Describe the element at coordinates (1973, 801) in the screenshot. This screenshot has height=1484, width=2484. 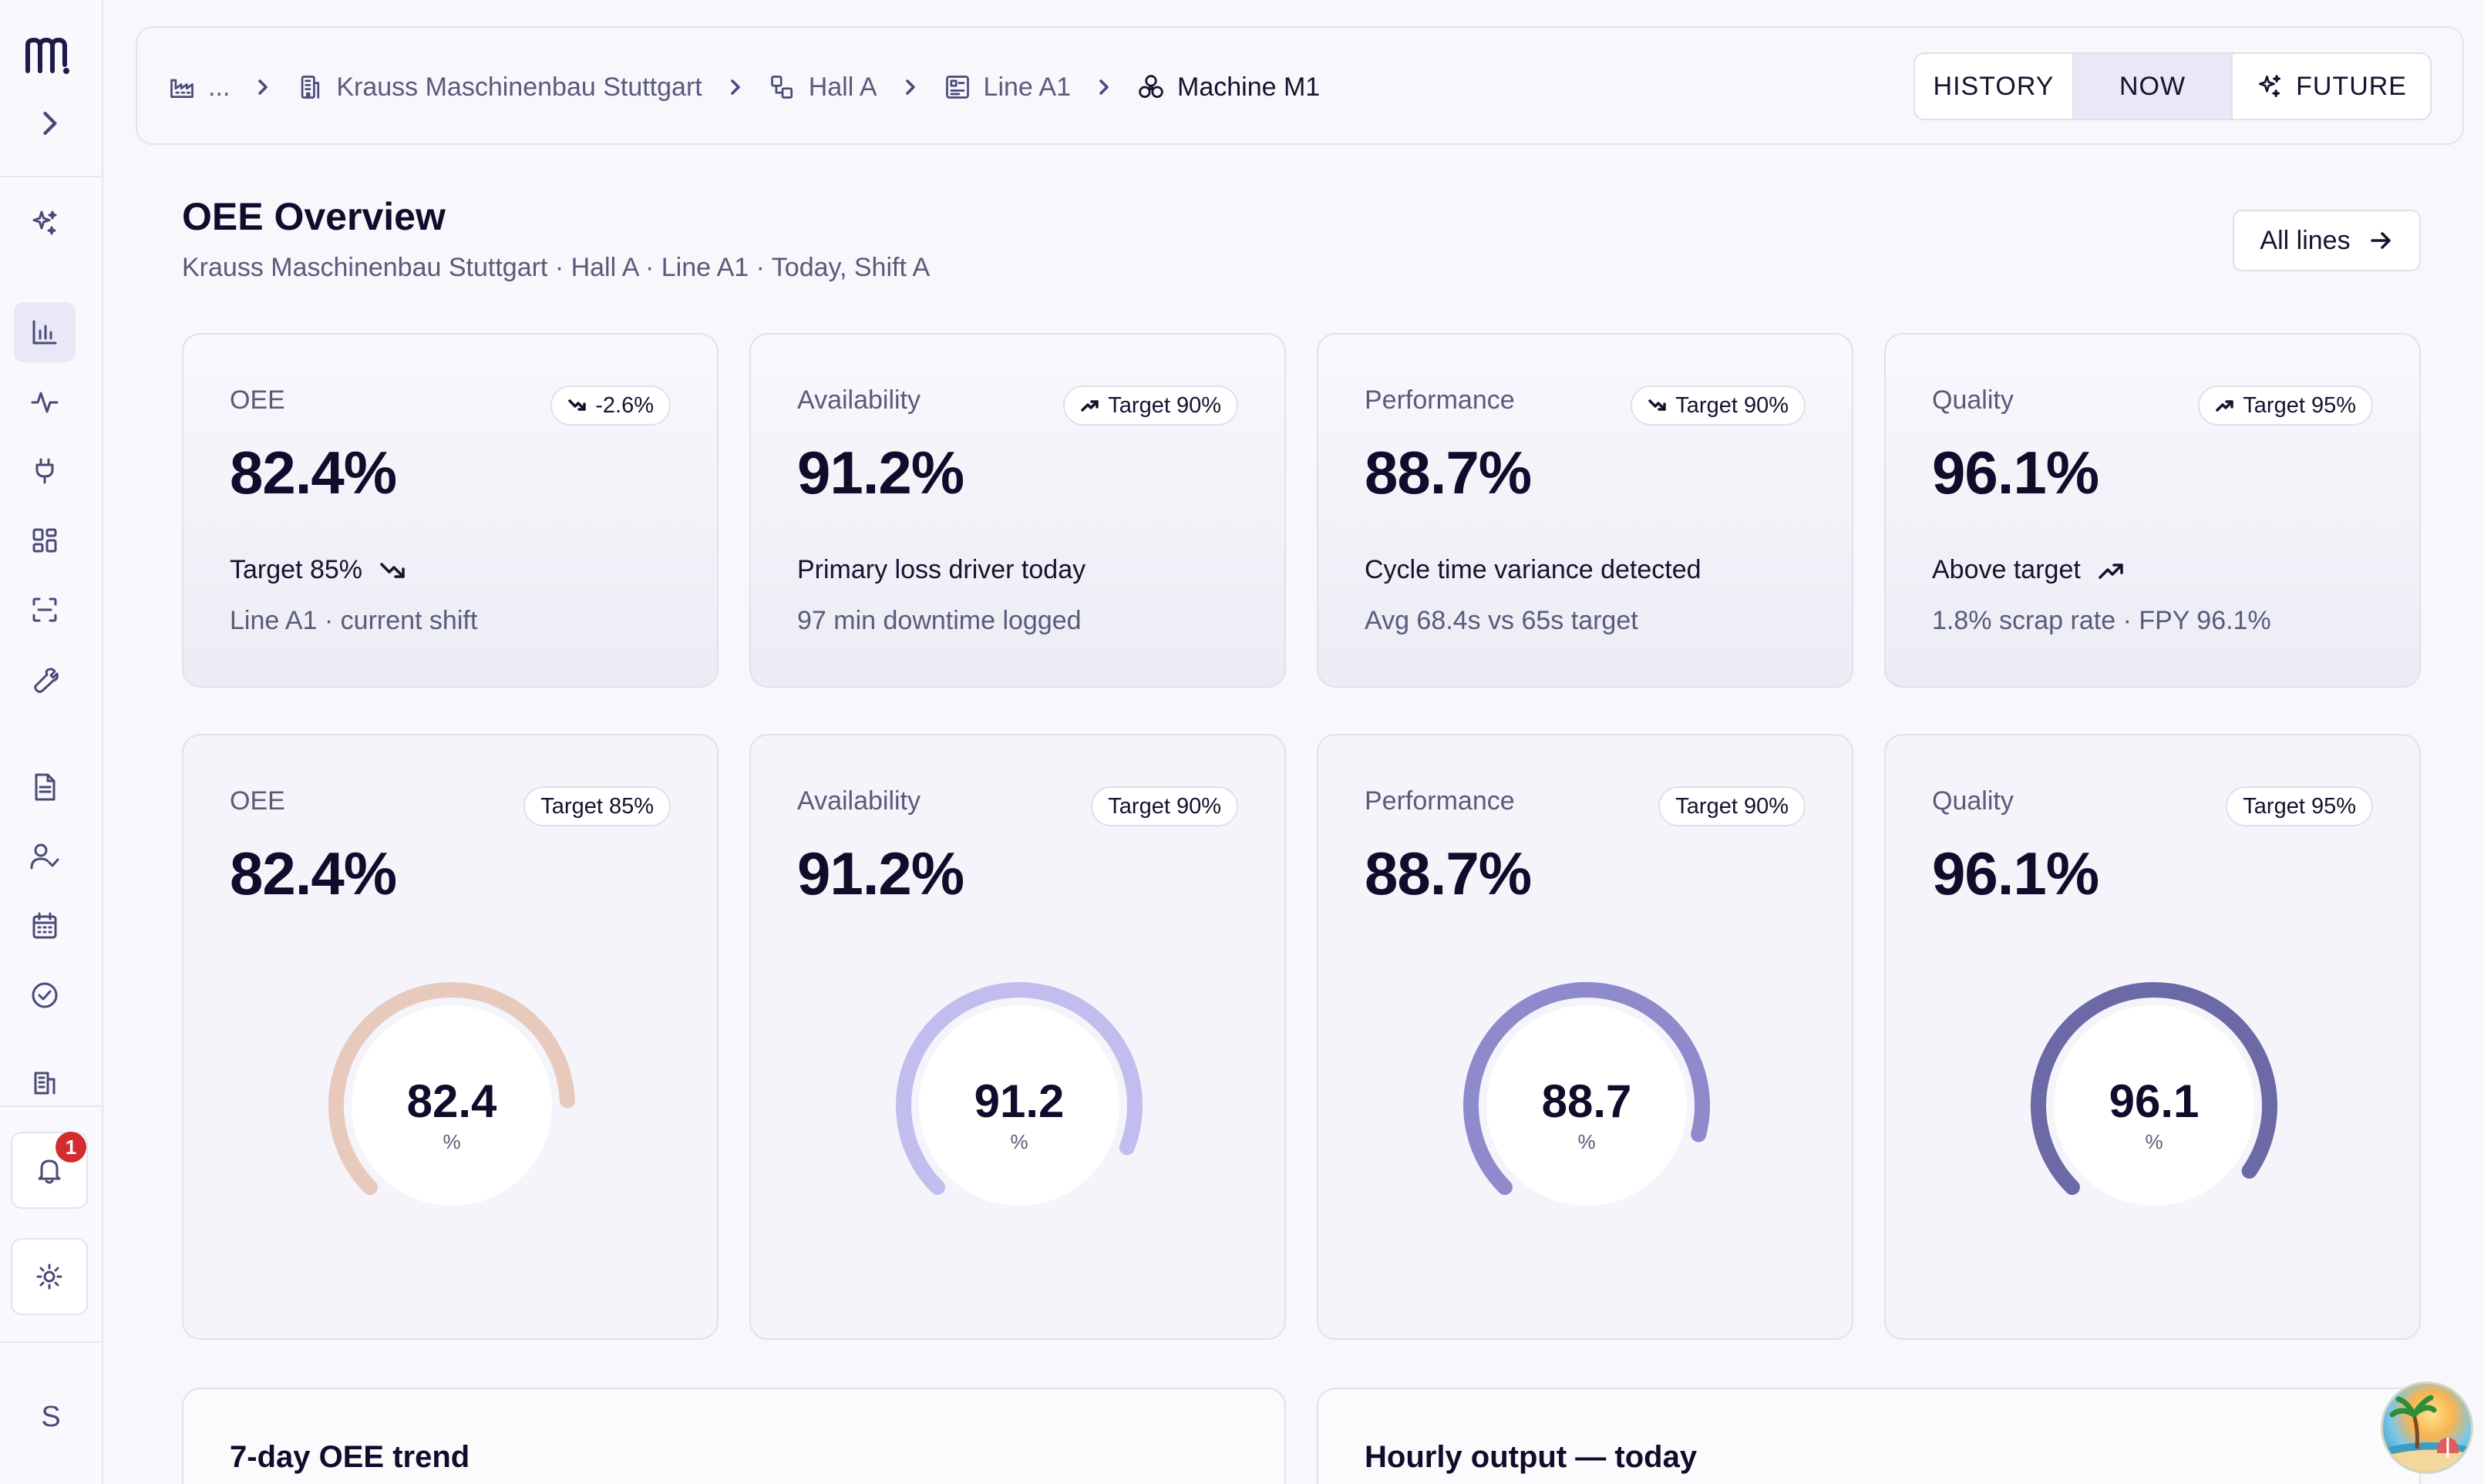
I see `gauge-label: Quality` at that location.